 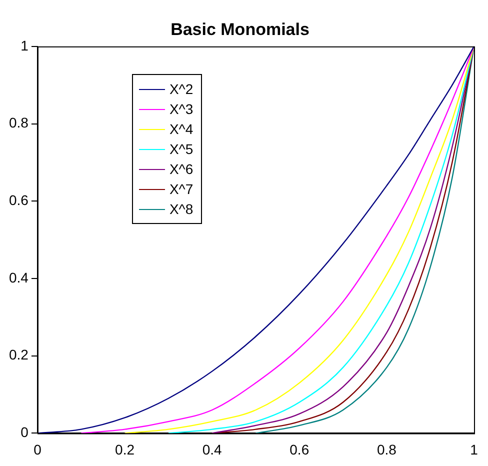 I want to click on y-tick-label: 0.4, so click(x=18, y=277).